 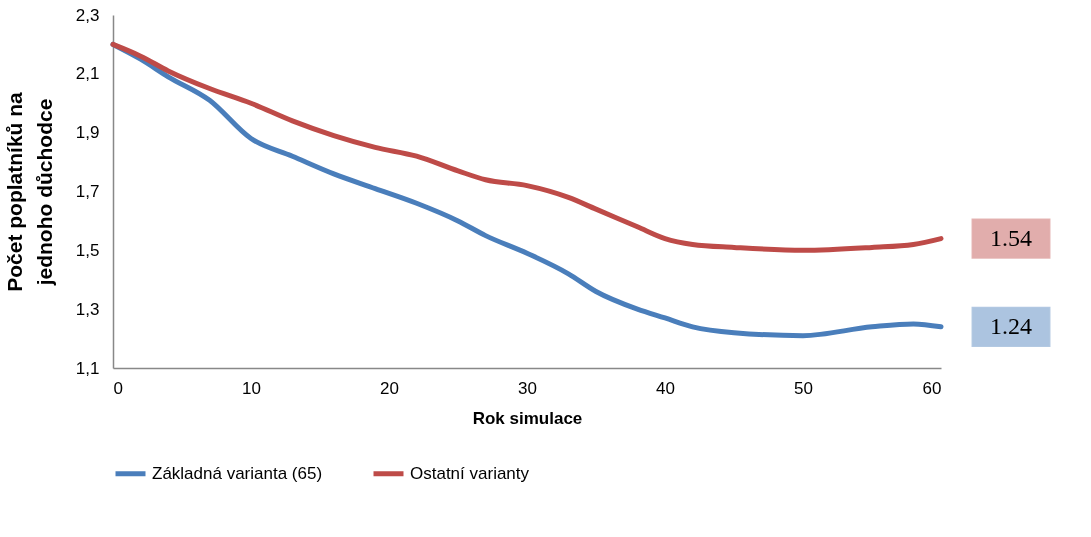 I want to click on y-tick-label: 1,1, so click(x=87, y=368).